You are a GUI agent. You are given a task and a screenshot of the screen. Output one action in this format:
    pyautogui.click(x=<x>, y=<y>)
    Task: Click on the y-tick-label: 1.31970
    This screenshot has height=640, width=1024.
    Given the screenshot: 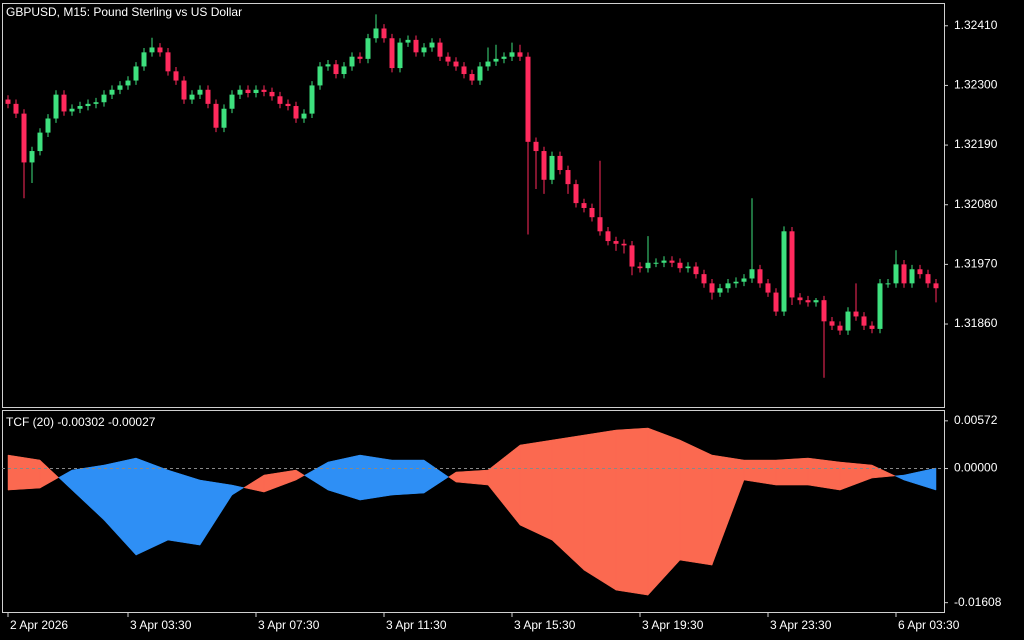 What is the action you would take?
    pyautogui.click(x=976, y=264)
    